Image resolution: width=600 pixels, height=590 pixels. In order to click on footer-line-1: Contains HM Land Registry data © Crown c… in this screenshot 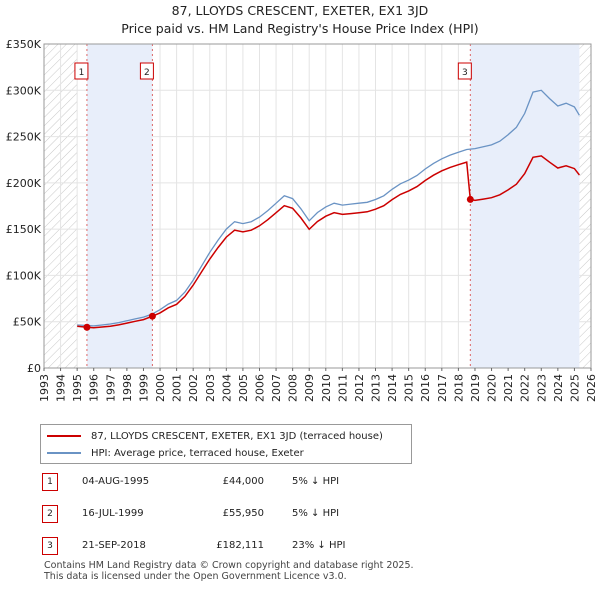, I will do `click(229, 565)`.